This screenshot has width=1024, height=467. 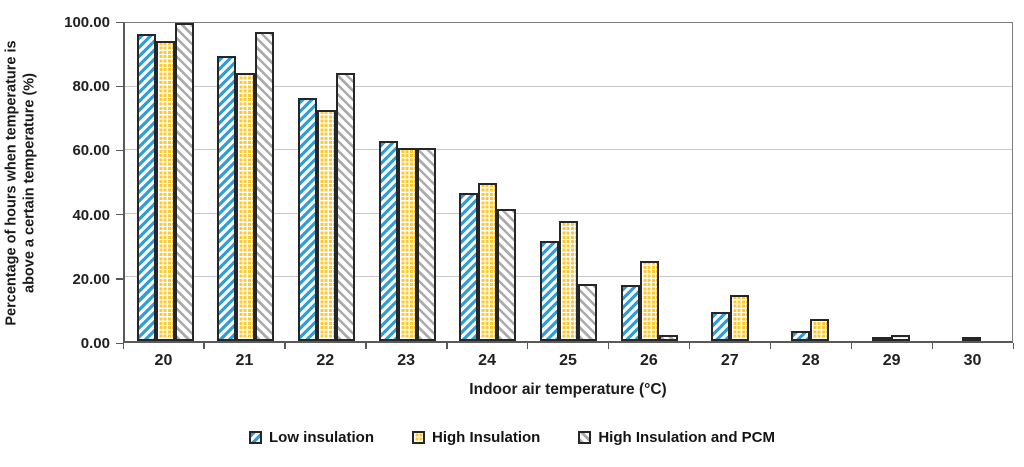 What do you see at coordinates (569, 280) in the screenshot?
I see `bar-25-high-insulation` at bounding box center [569, 280].